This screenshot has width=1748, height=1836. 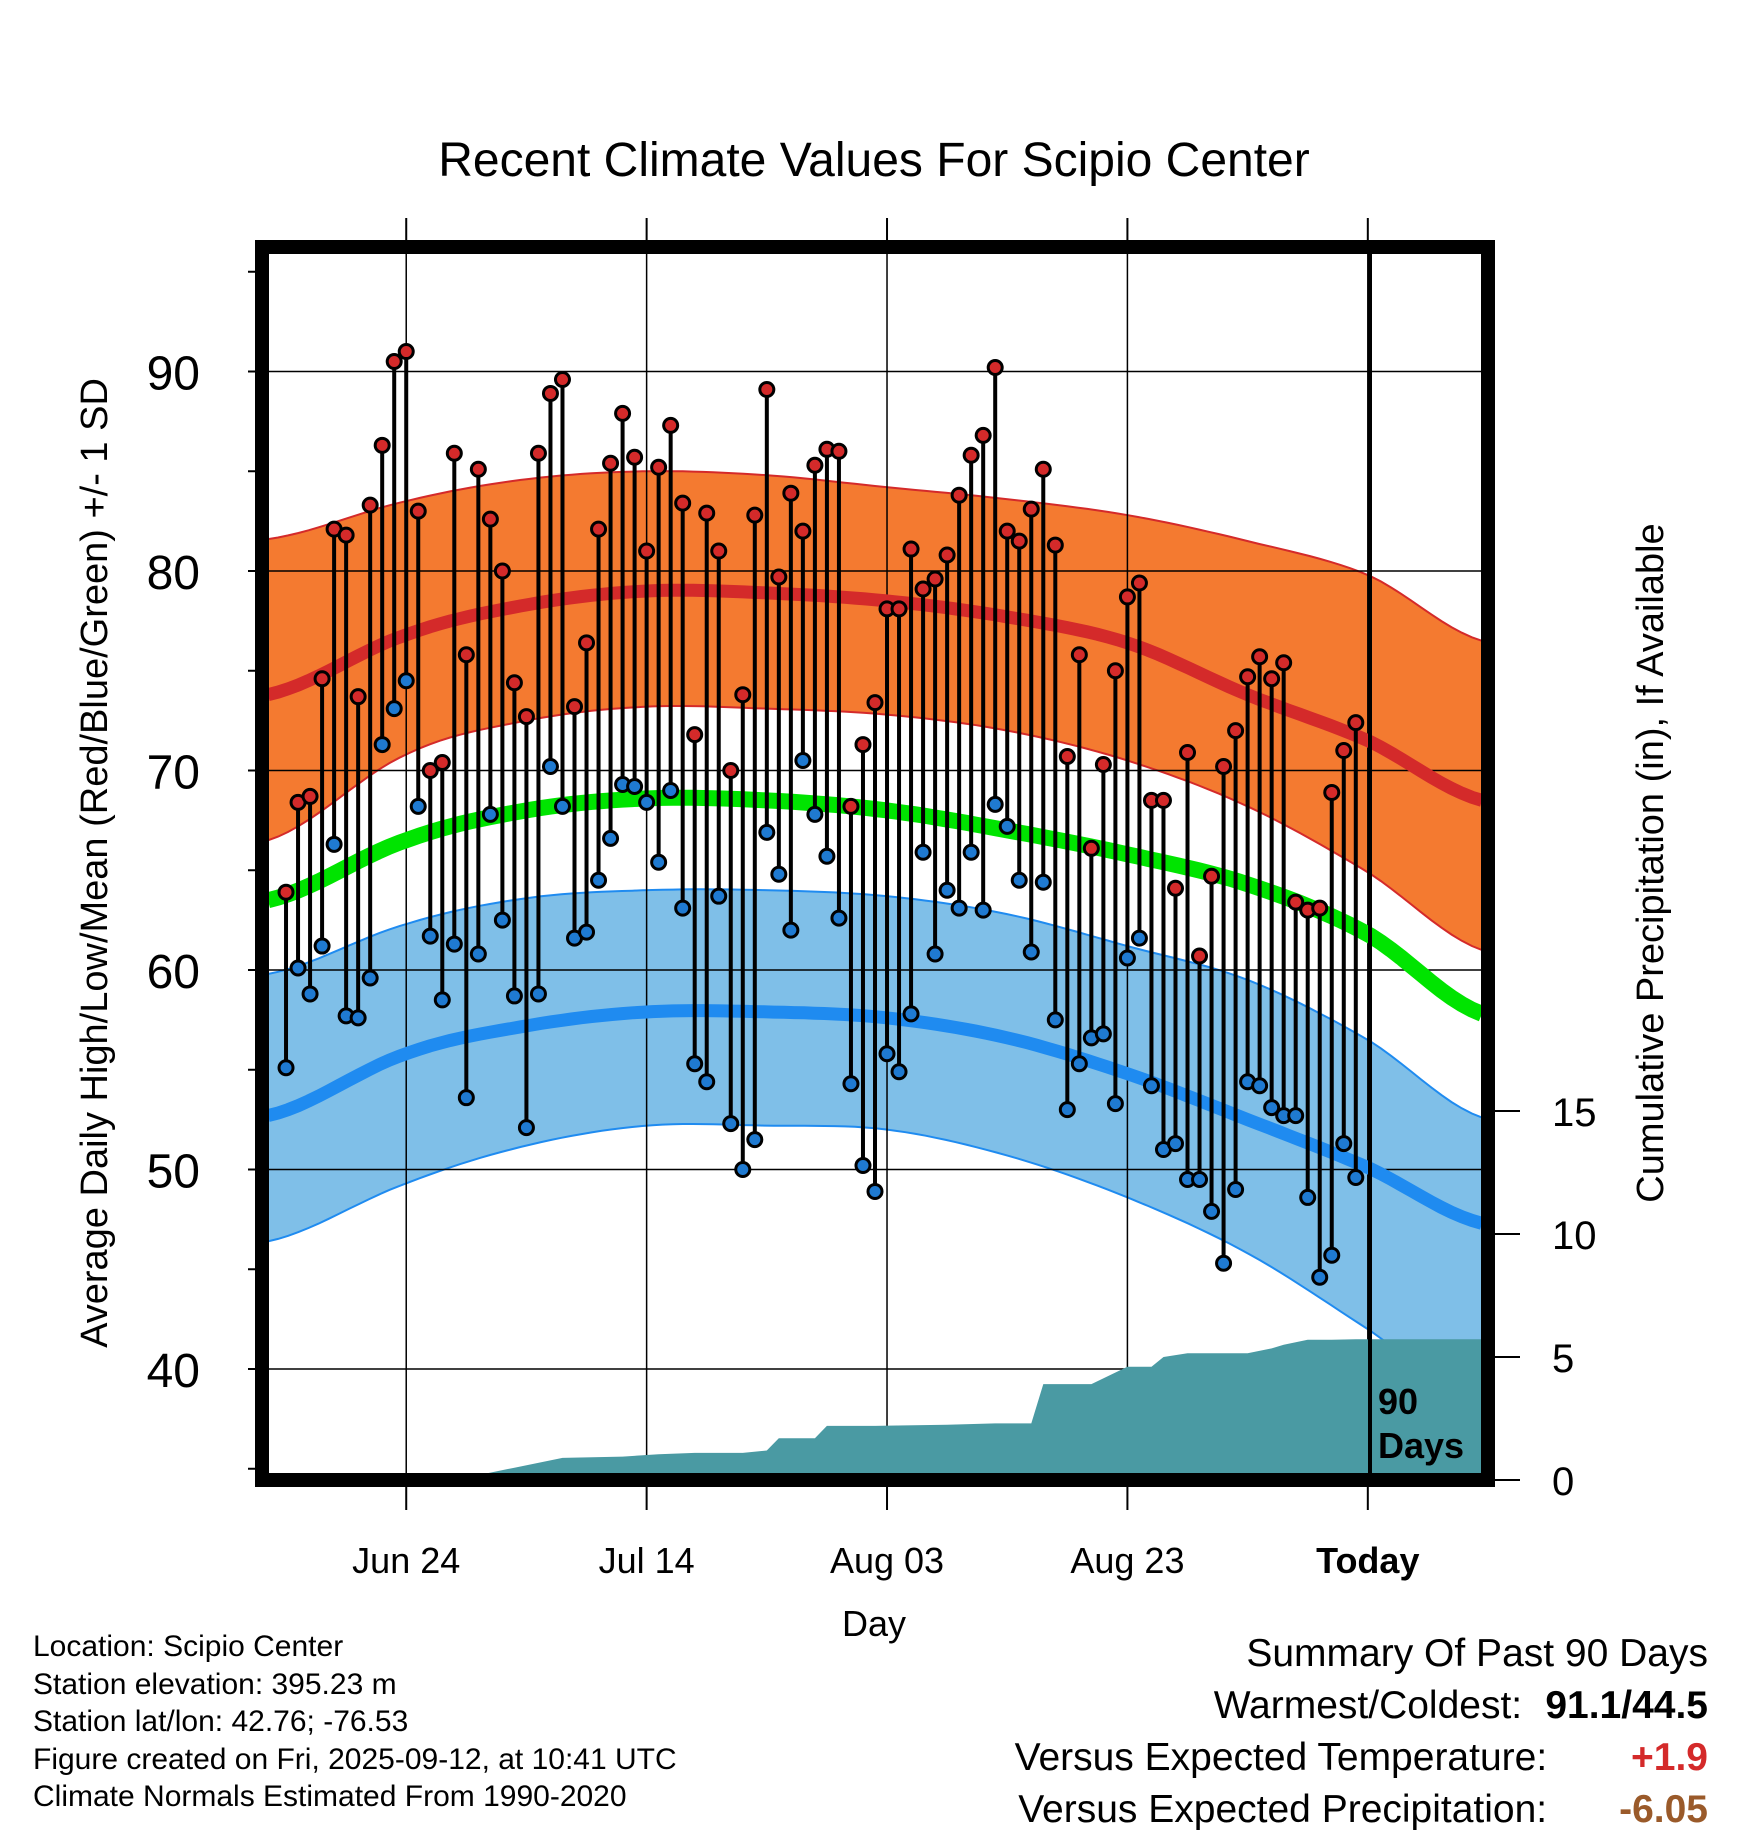 What do you see at coordinates (173, 573) in the screenshot?
I see `y-tick-label: 80` at bounding box center [173, 573].